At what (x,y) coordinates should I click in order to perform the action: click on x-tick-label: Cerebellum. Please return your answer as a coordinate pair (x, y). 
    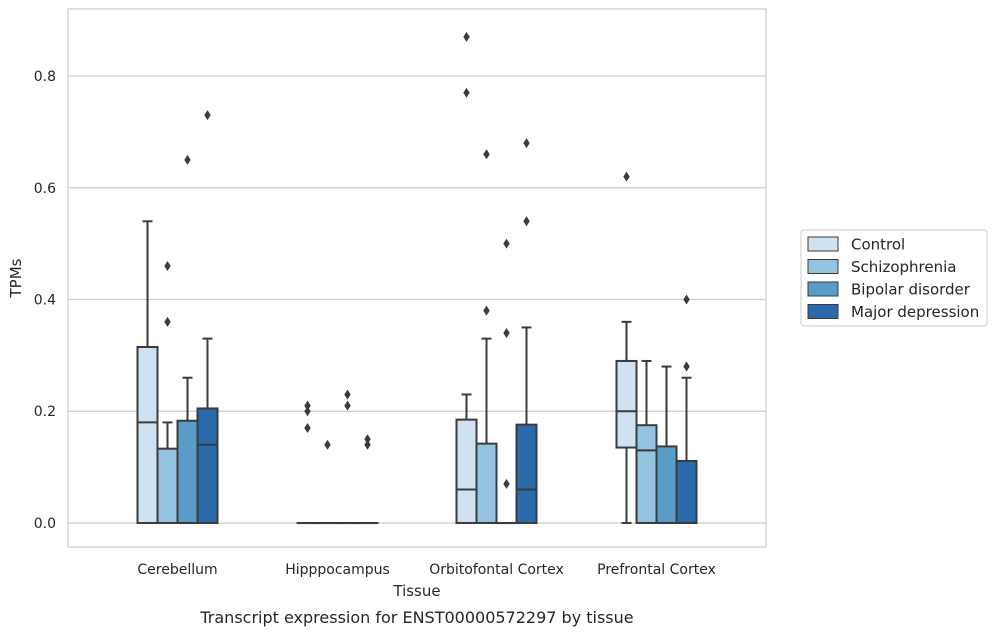
    Looking at the image, I should click on (177, 570).